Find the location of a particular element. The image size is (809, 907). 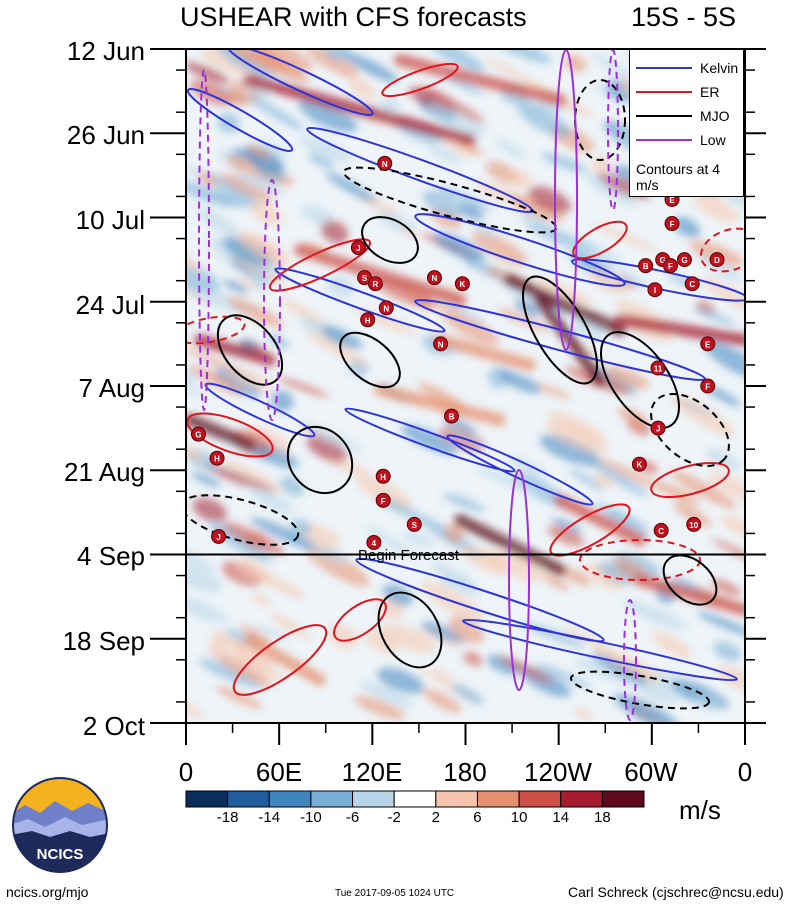

storm-marker-label: S is located at coordinates (415, 525).